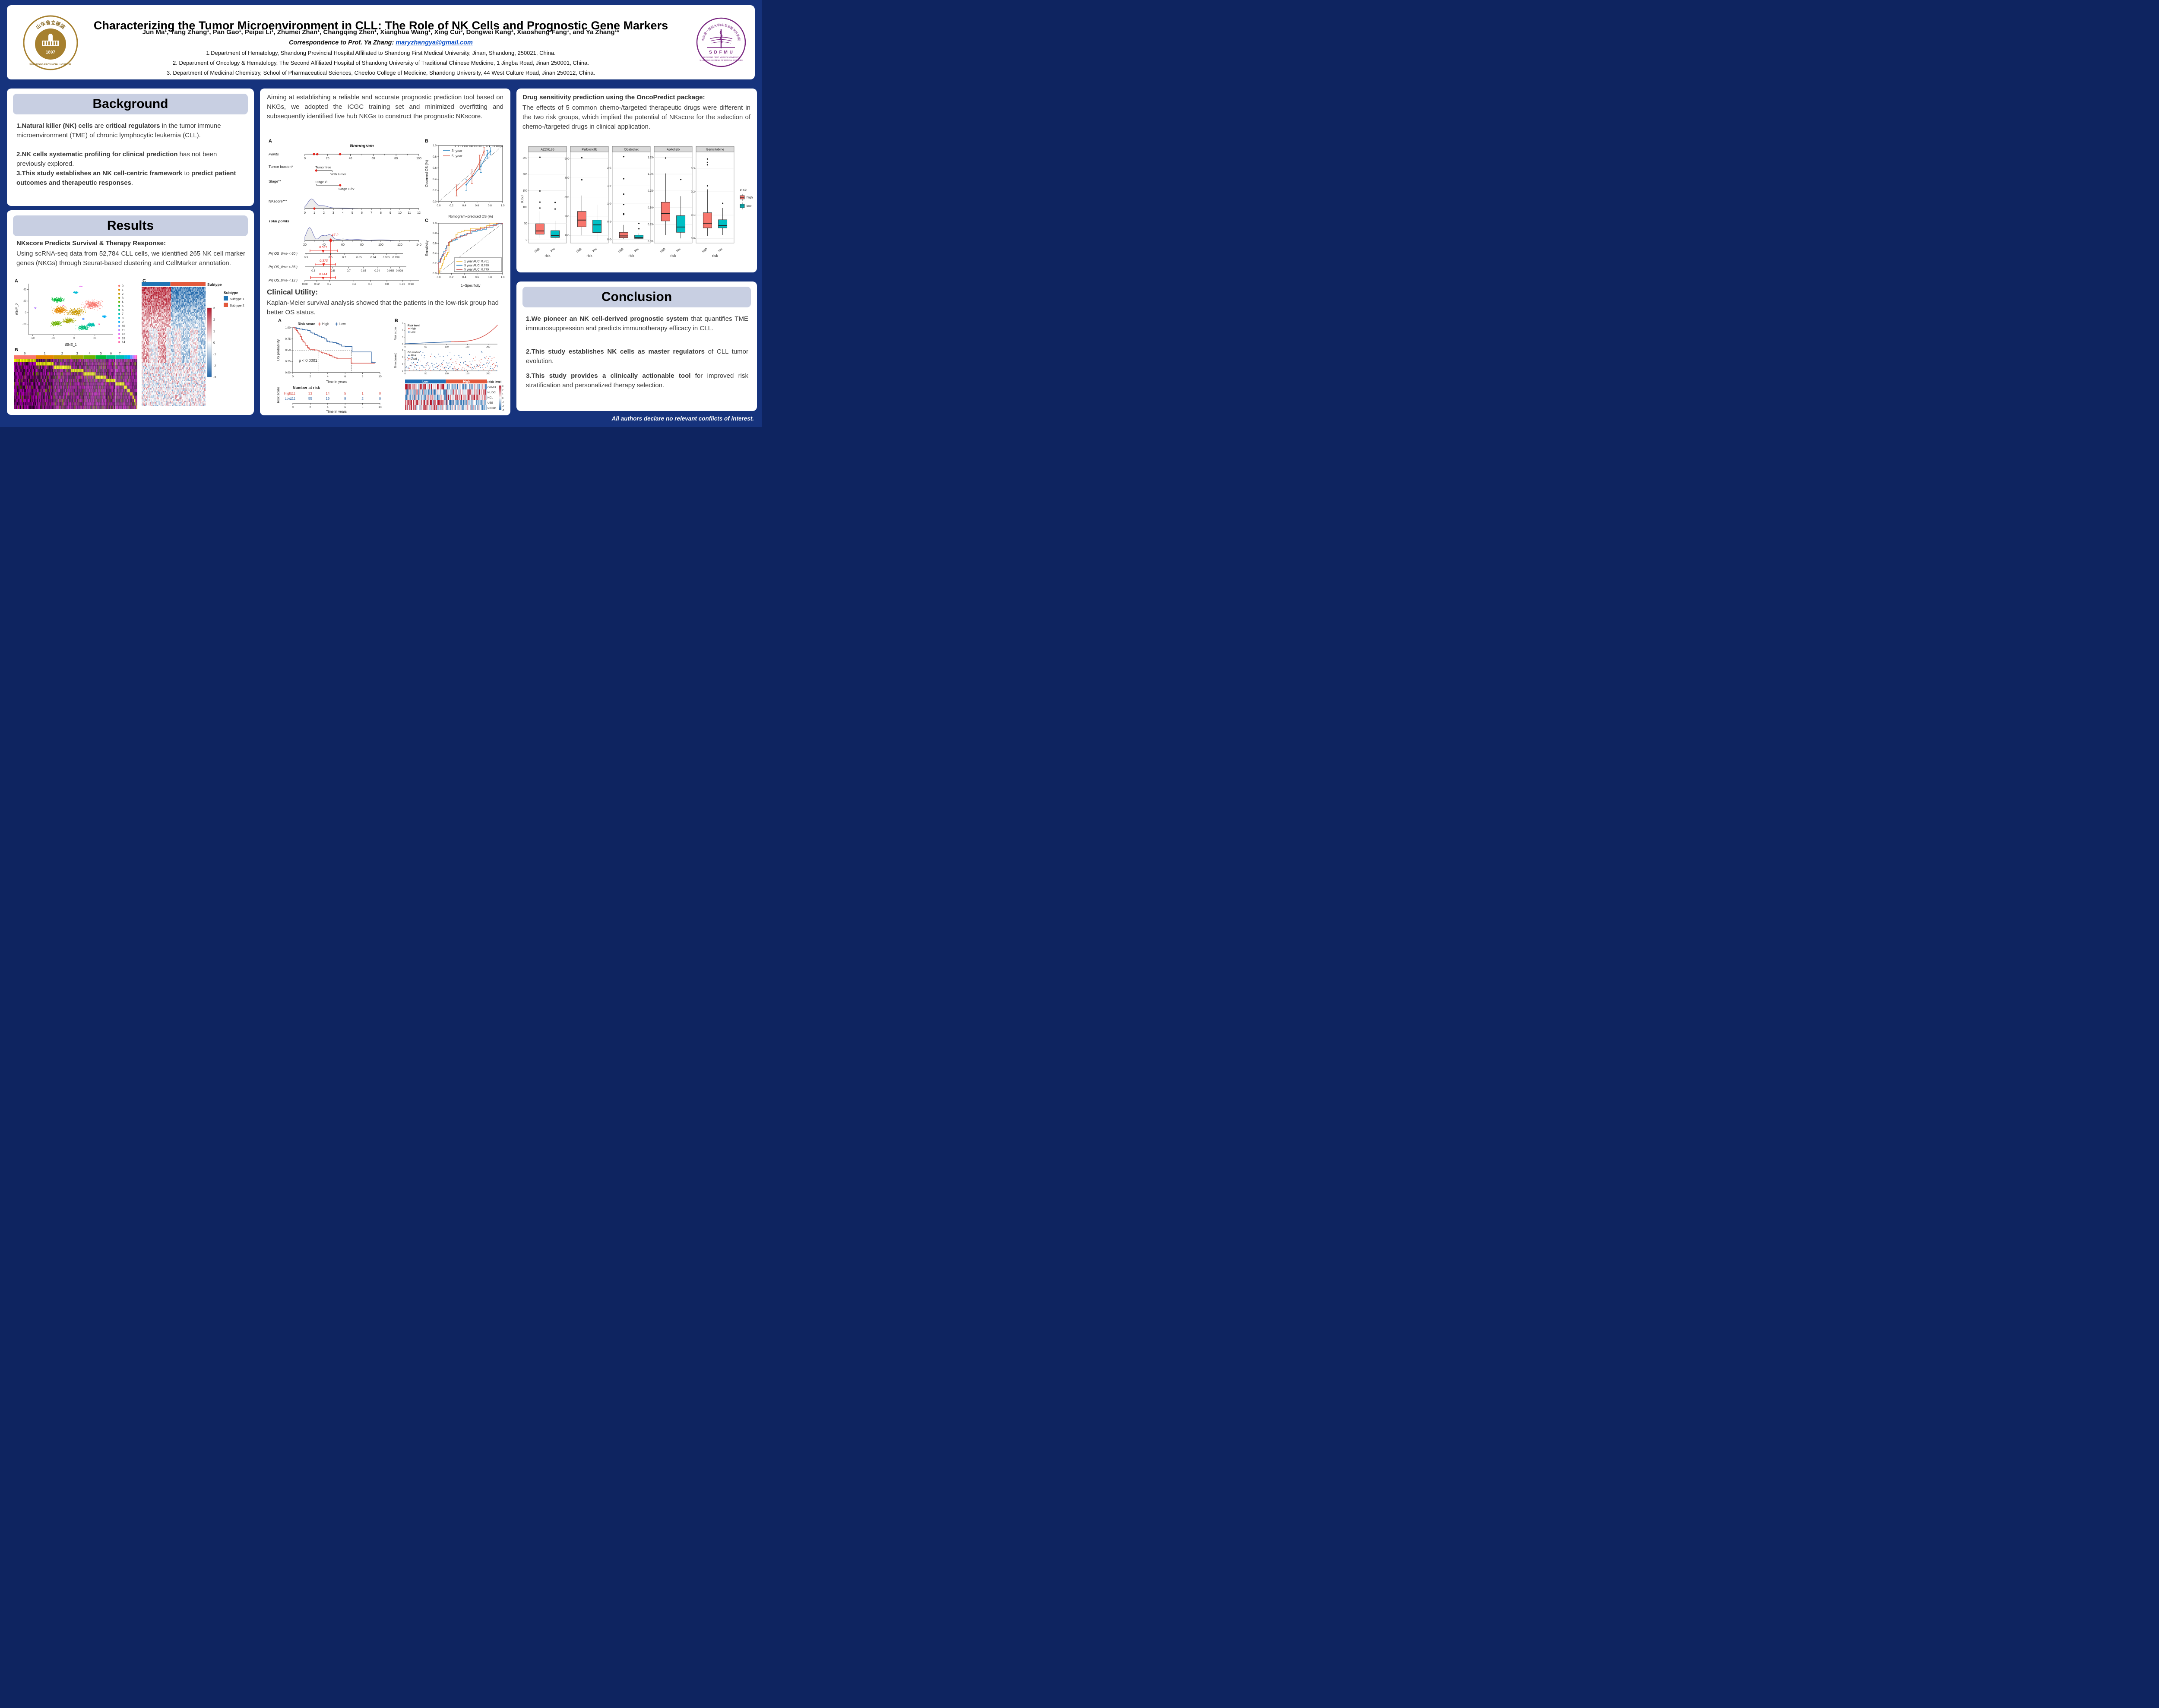  Describe the element at coordinates (338, 174) in the screenshot. I see `svg-text: With tumor` at that location.